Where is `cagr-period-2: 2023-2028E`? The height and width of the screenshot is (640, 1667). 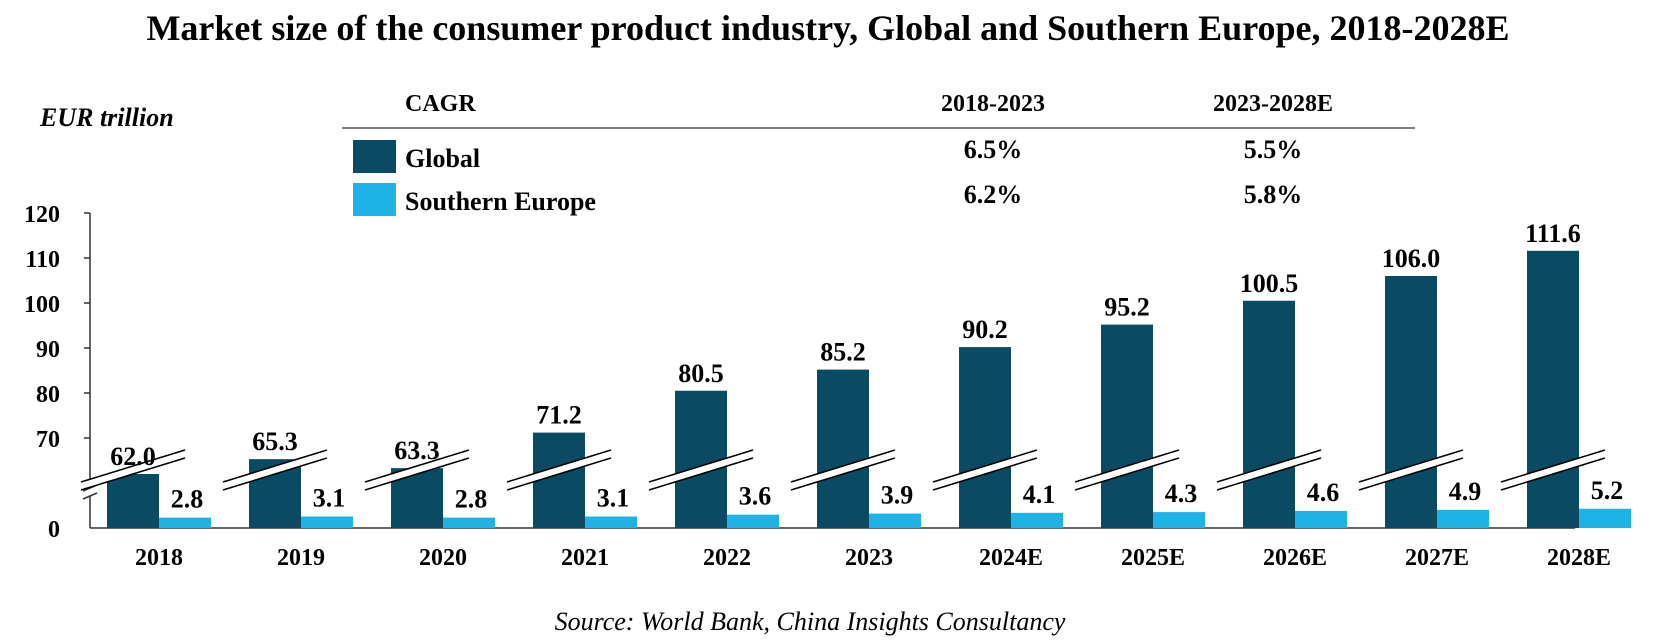 cagr-period-2: 2023-2028E is located at coordinates (1273, 104).